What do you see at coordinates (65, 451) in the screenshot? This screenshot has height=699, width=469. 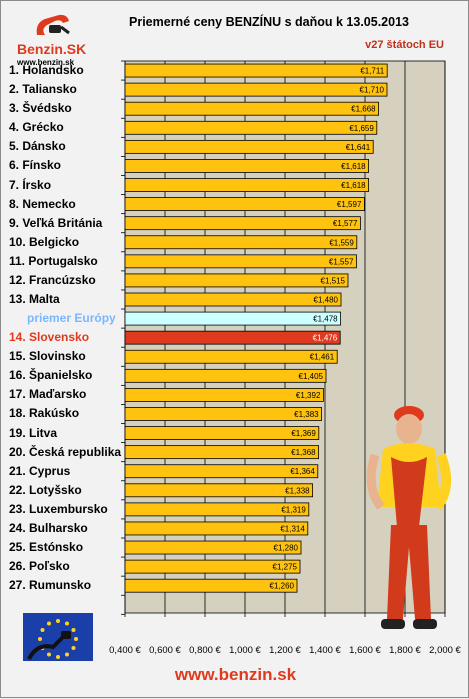 I see `category-label: 20. Česká republika` at bounding box center [65, 451].